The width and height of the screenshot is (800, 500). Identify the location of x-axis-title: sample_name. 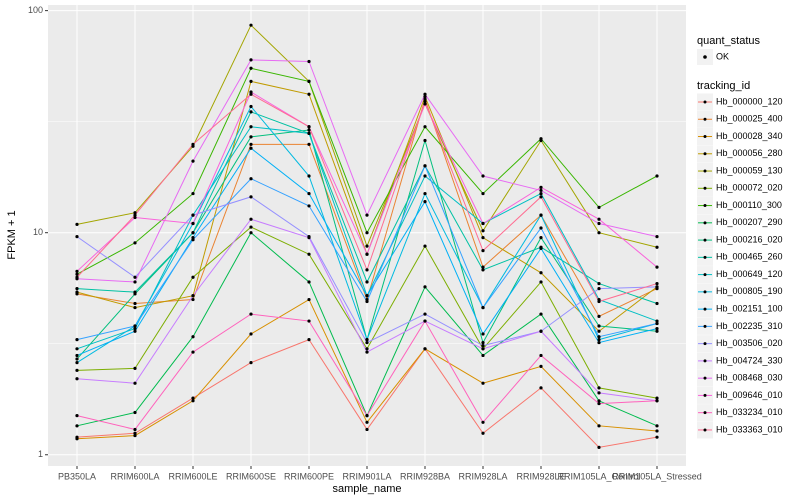
(366, 489).